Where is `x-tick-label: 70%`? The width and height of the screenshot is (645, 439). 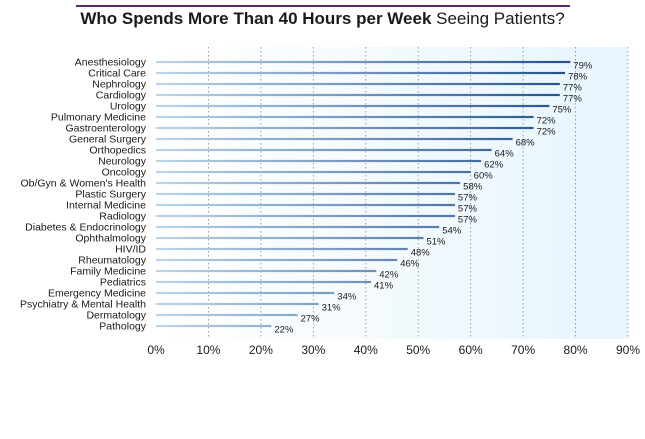
x-tick-label: 70% is located at coordinates (523, 350).